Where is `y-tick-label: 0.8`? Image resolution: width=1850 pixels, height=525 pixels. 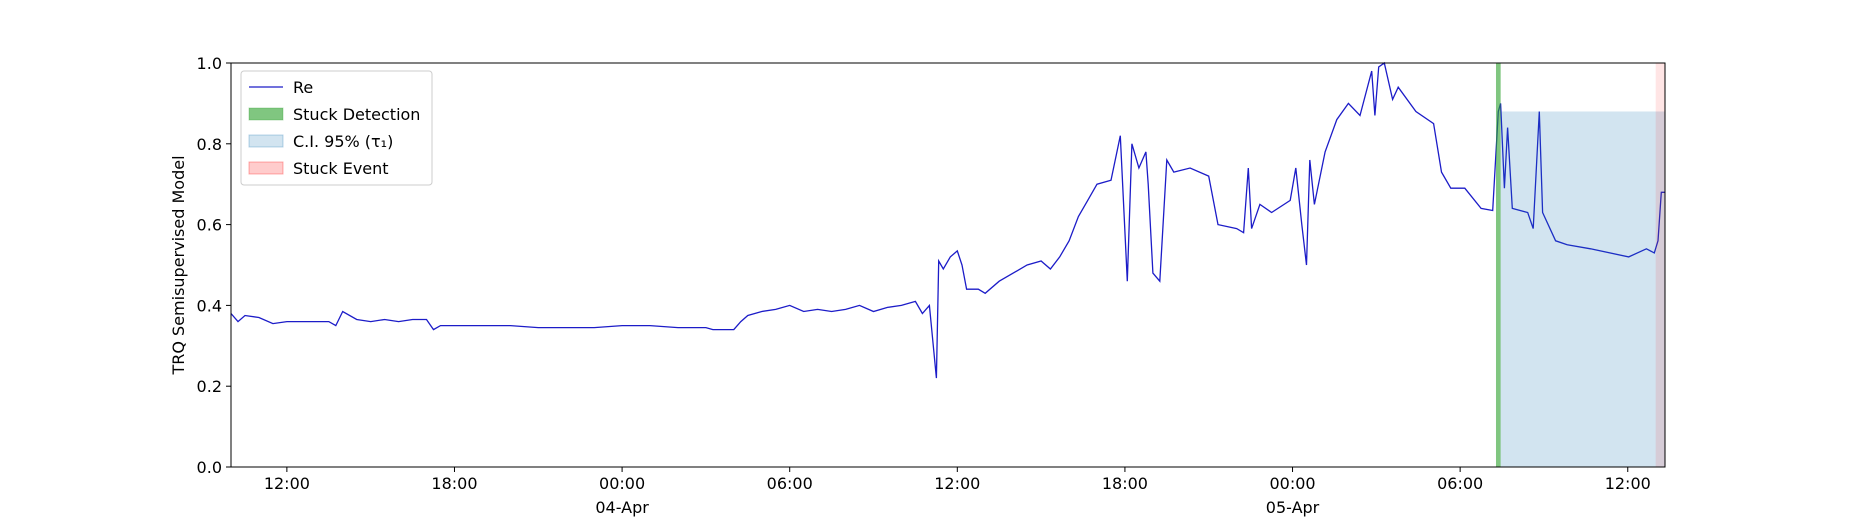
y-tick-label: 0.8 is located at coordinates (209, 144).